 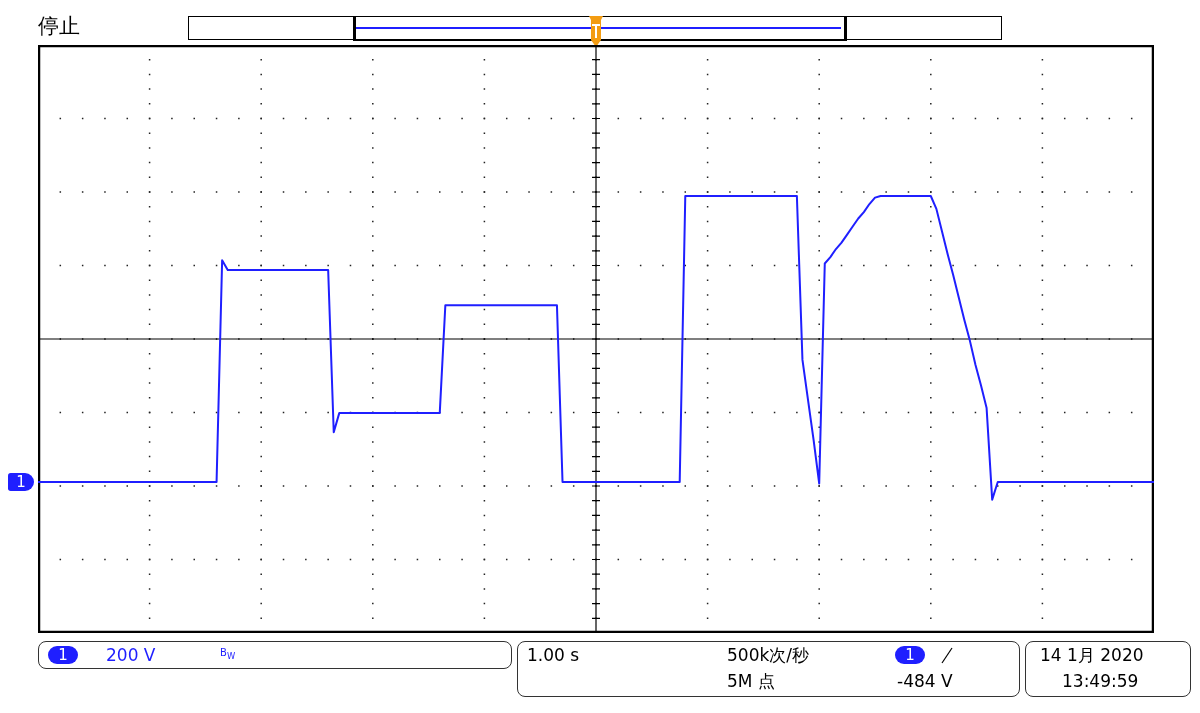 I want to click on text: 5M 点, so click(x=751, y=681).